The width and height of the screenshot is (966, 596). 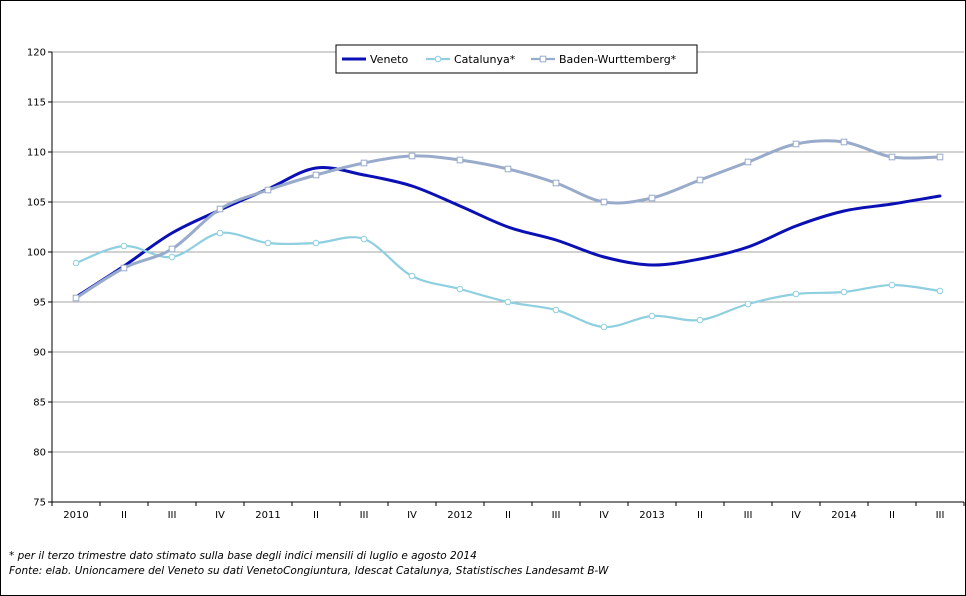 I want to click on x-tick-label-6: III, so click(x=364, y=515).